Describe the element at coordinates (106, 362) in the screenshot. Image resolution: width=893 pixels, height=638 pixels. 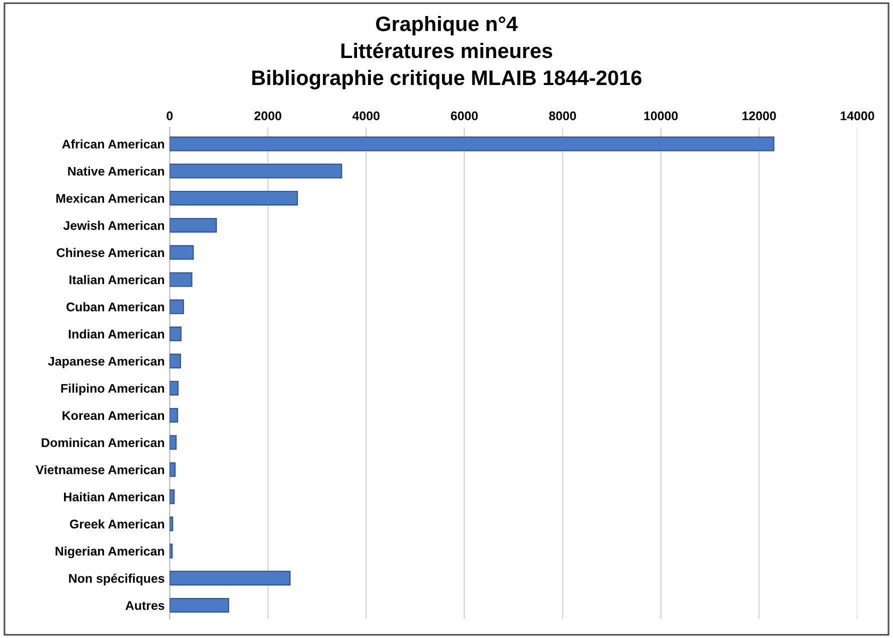
I see `y-tick-label: Japanese American` at that location.